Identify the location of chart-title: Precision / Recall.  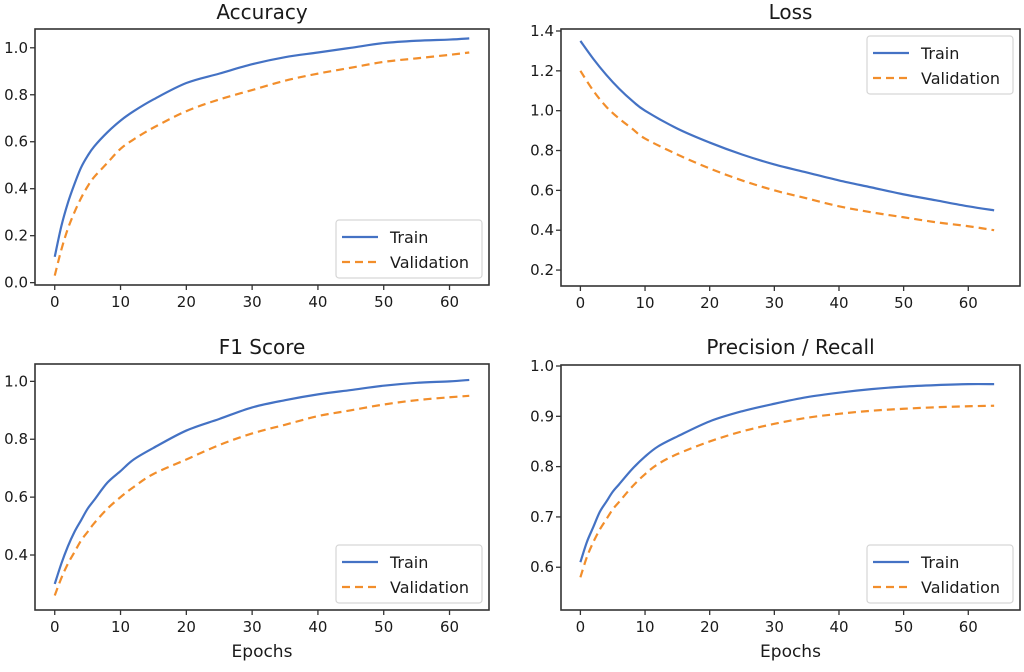
(790, 347).